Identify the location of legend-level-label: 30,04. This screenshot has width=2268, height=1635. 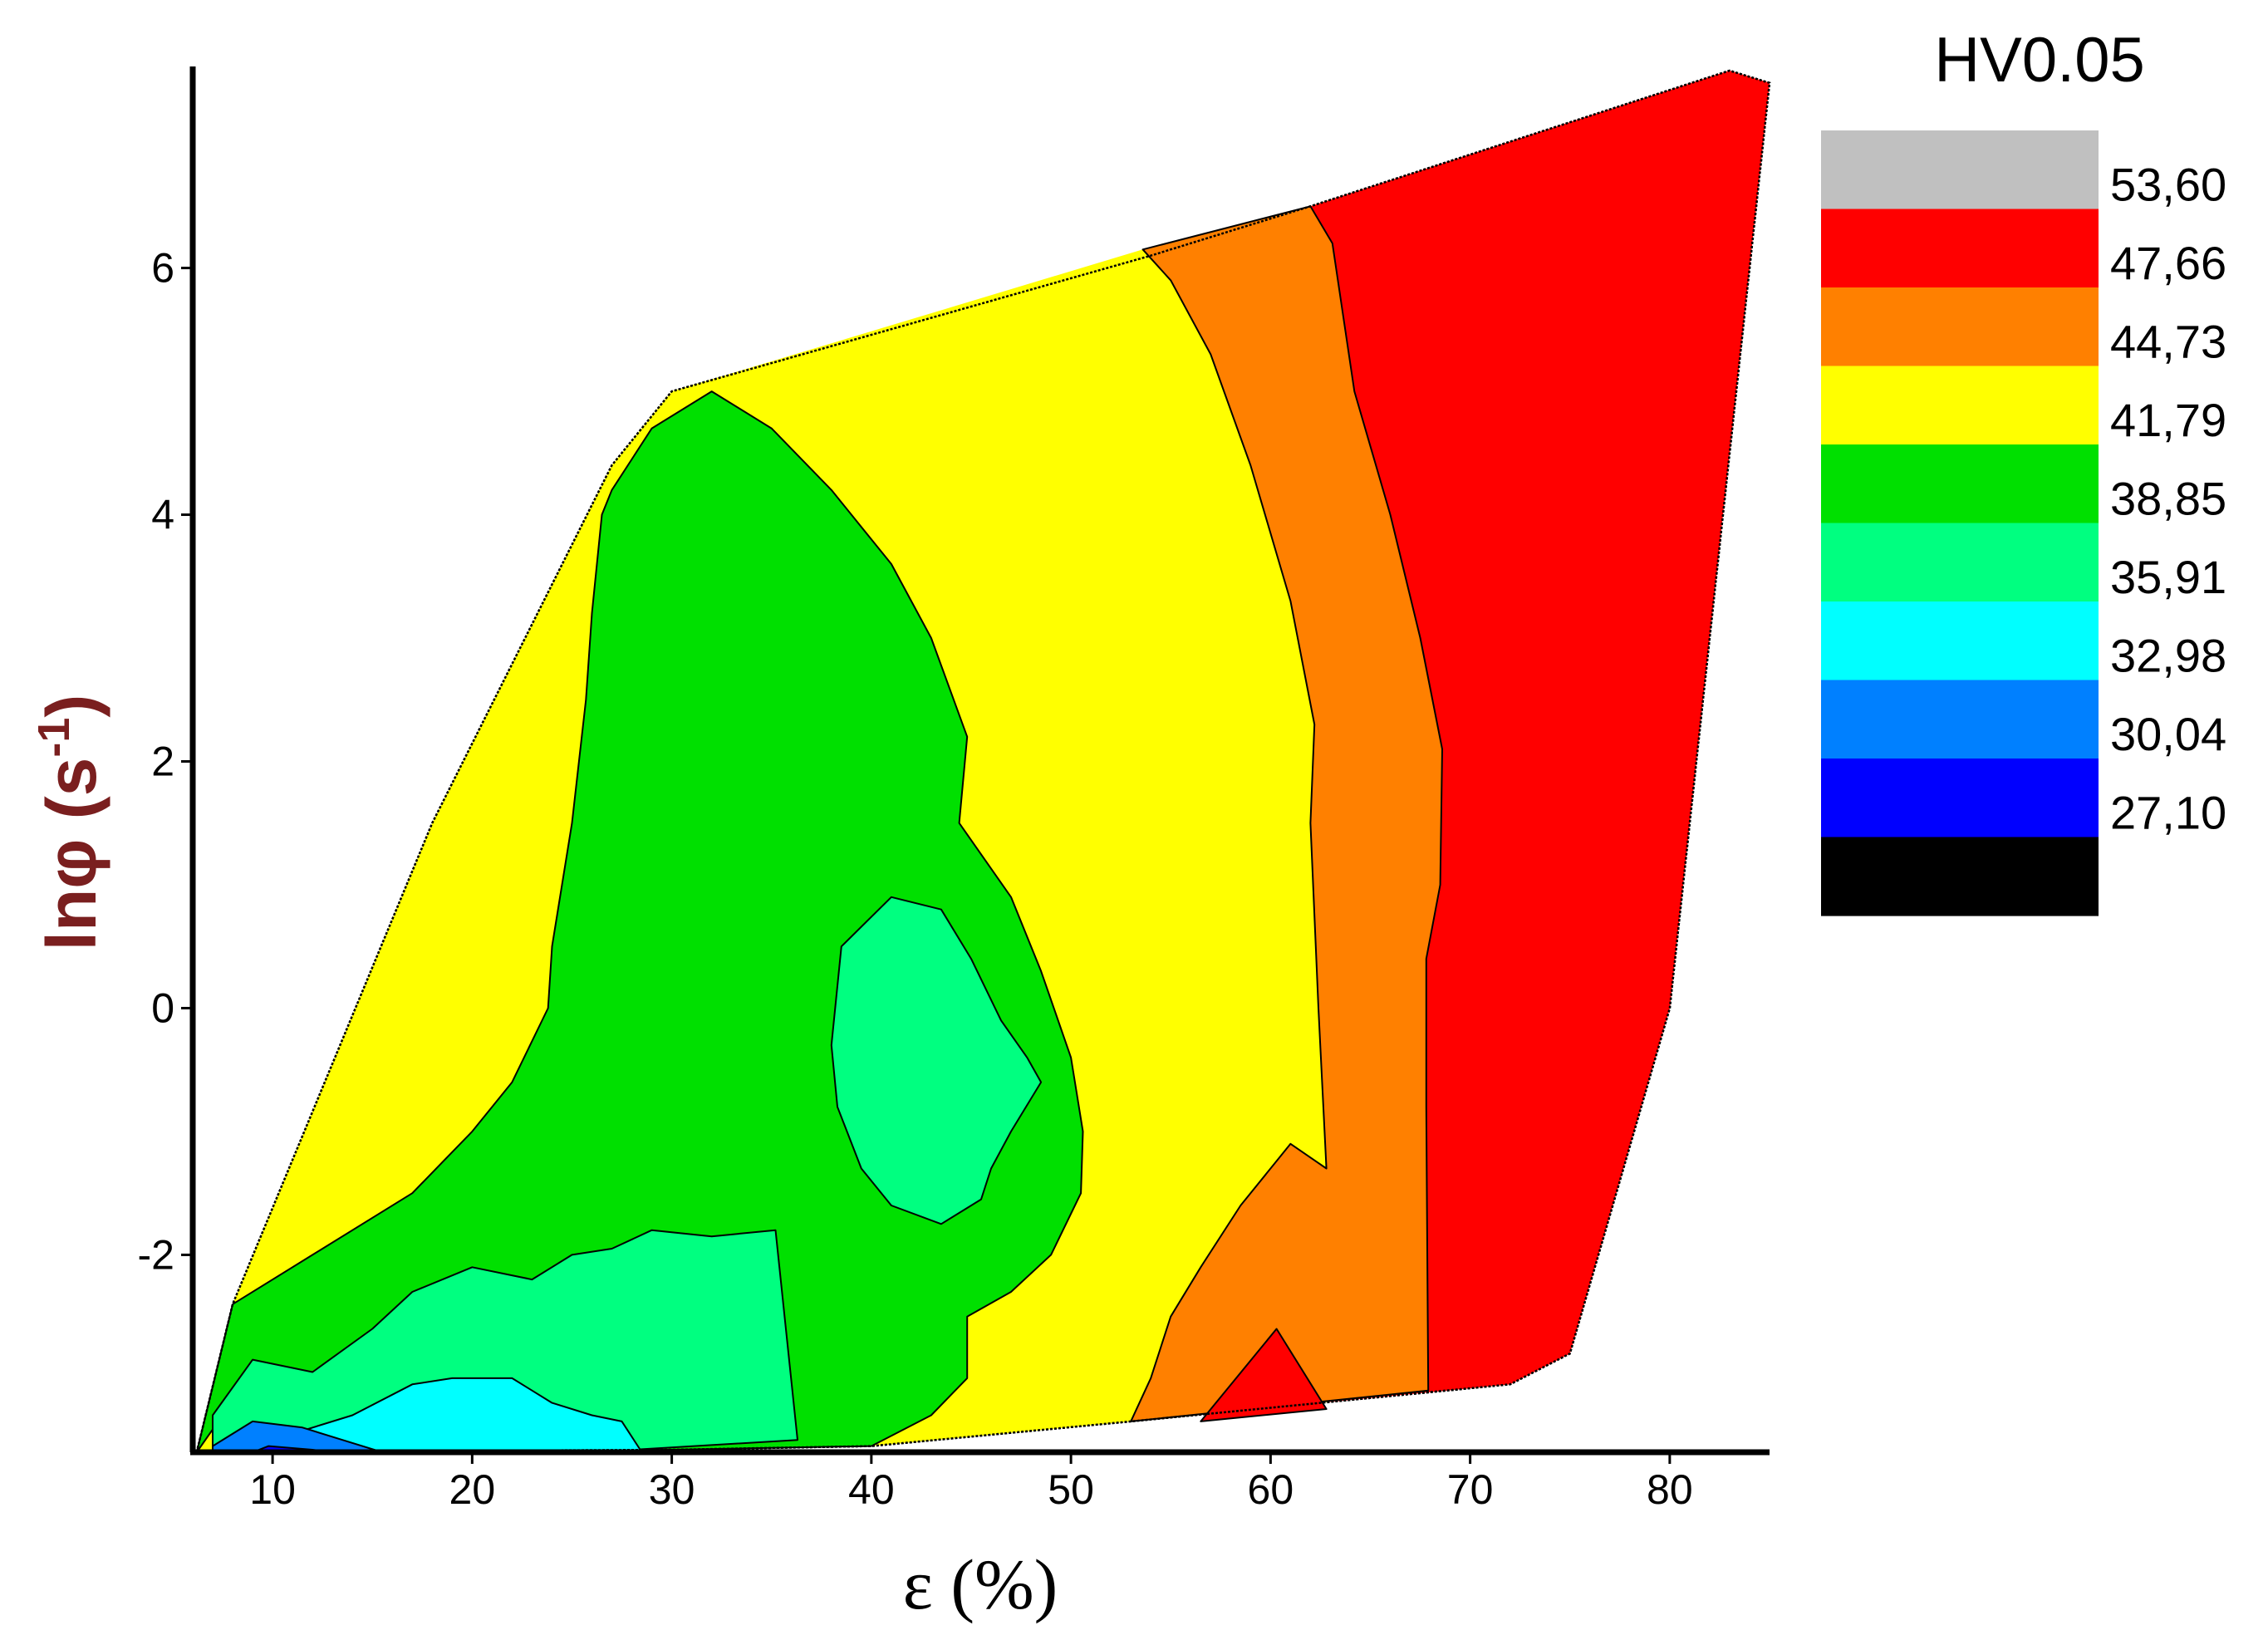
(2168, 734).